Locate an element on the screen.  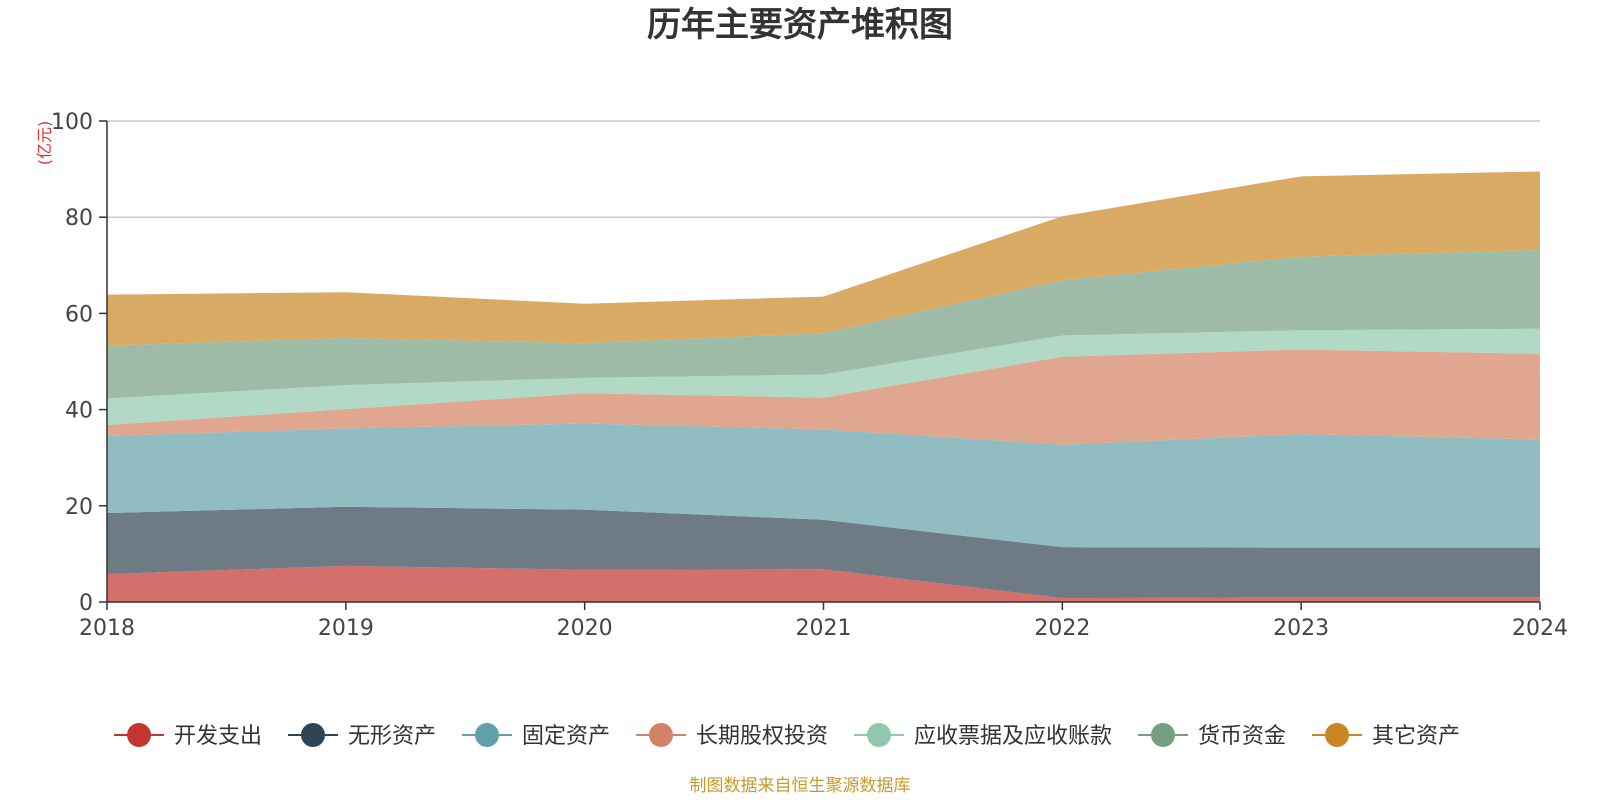
legend-label-2: 无形资产 is located at coordinates (392, 736).